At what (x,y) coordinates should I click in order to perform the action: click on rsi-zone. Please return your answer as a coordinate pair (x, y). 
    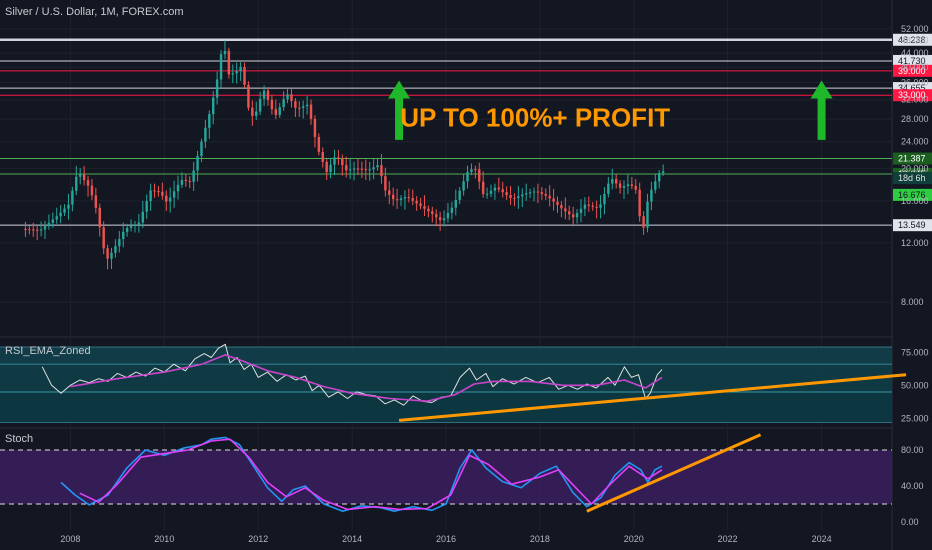
    Looking at the image, I should click on (446, 378).